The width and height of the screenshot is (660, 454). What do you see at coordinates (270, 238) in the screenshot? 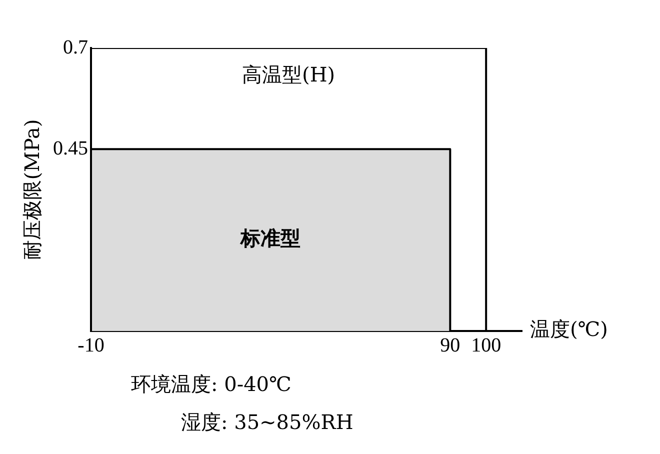
I see `series-label: 标准型` at bounding box center [270, 238].